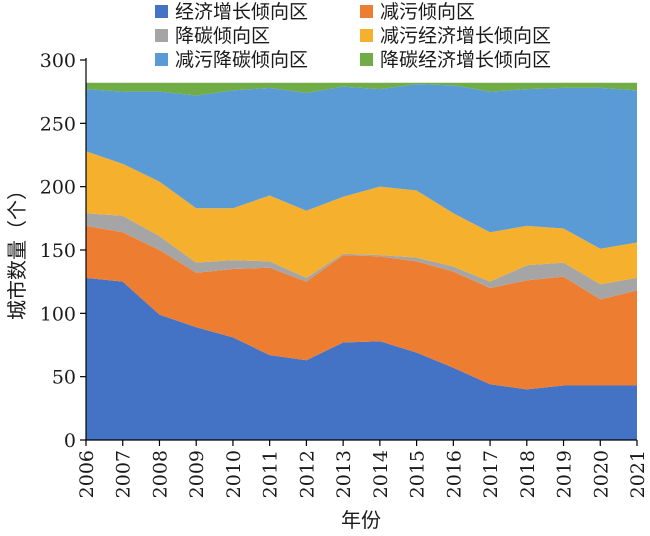 This screenshot has height=536, width=650. I want to click on x-tick-label: 2019, so click(565, 474).